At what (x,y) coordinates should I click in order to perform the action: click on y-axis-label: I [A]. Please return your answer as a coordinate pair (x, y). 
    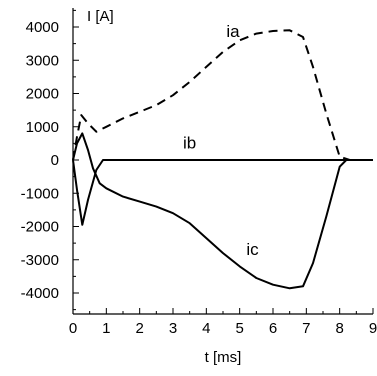
    Looking at the image, I should click on (100, 16).